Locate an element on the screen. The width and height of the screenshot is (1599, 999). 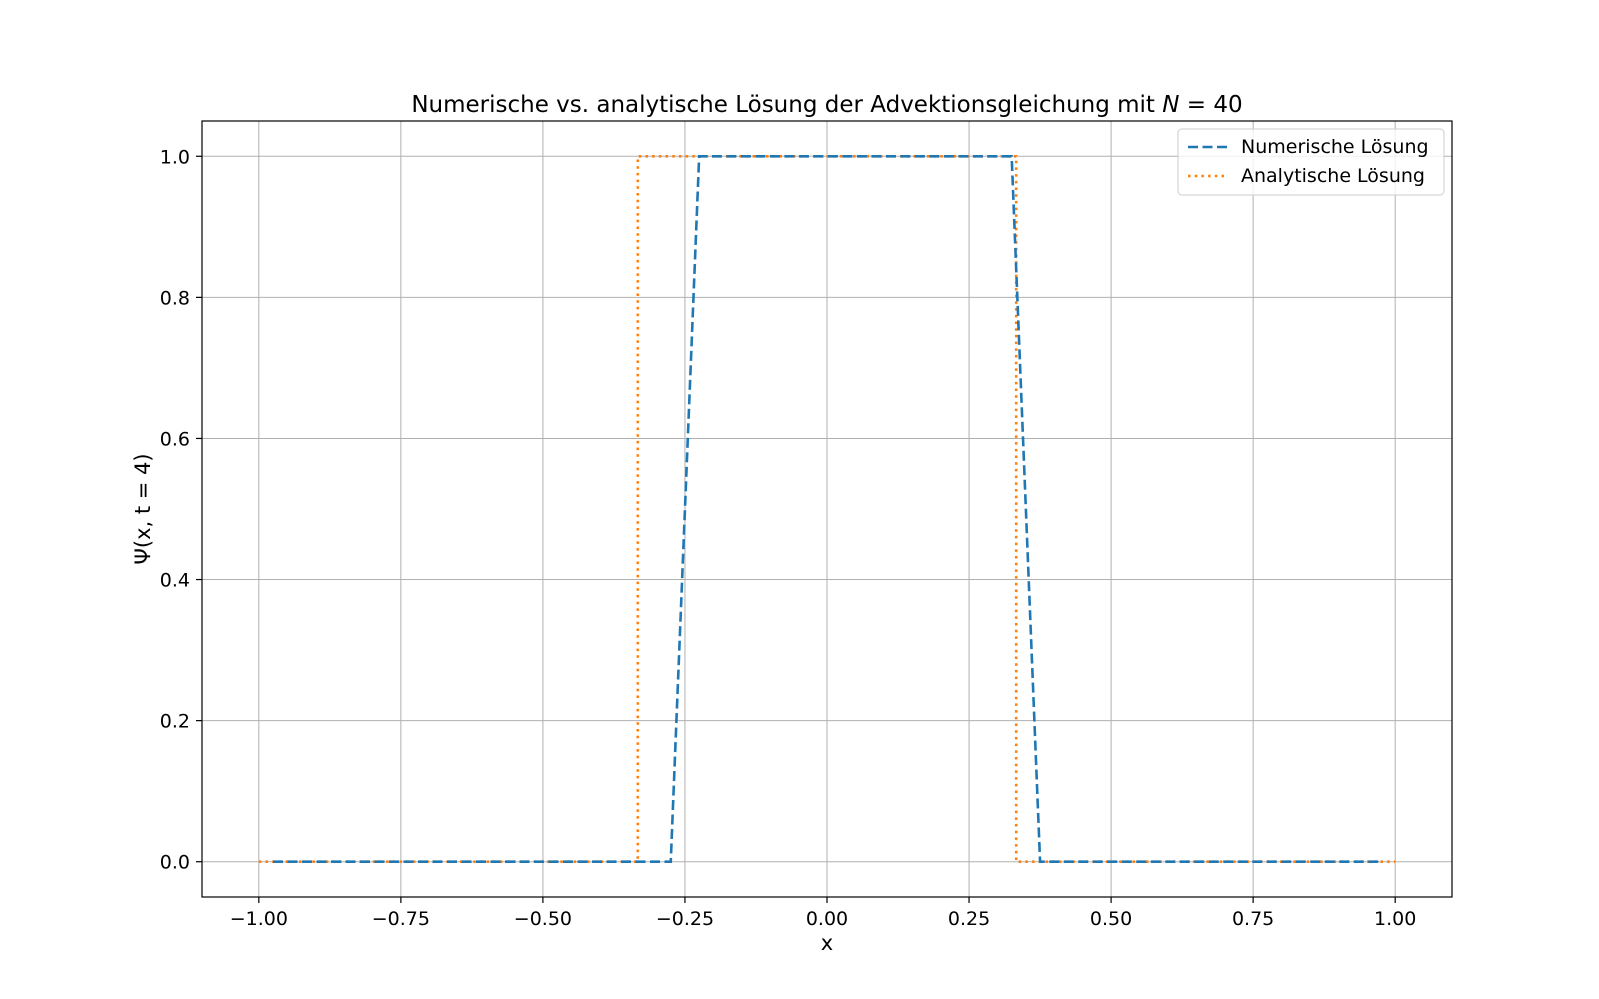
x-tick-label: −0.25 is located at coordinates (685, 919).